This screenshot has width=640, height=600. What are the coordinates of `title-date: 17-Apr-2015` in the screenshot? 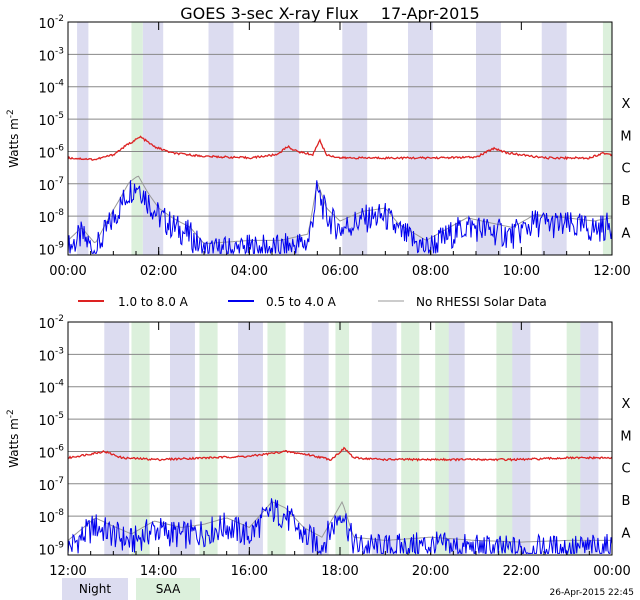 It's located at (430, 13).